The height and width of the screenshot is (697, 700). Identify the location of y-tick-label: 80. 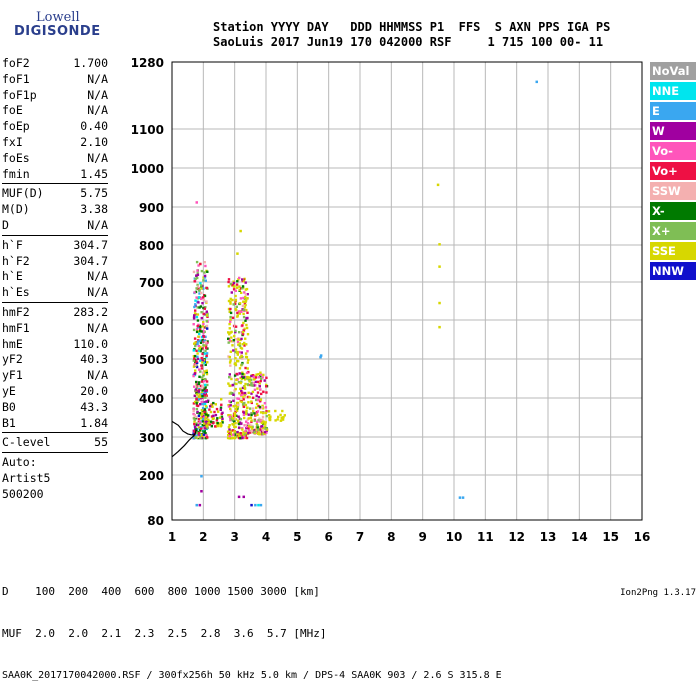
(155, 521).